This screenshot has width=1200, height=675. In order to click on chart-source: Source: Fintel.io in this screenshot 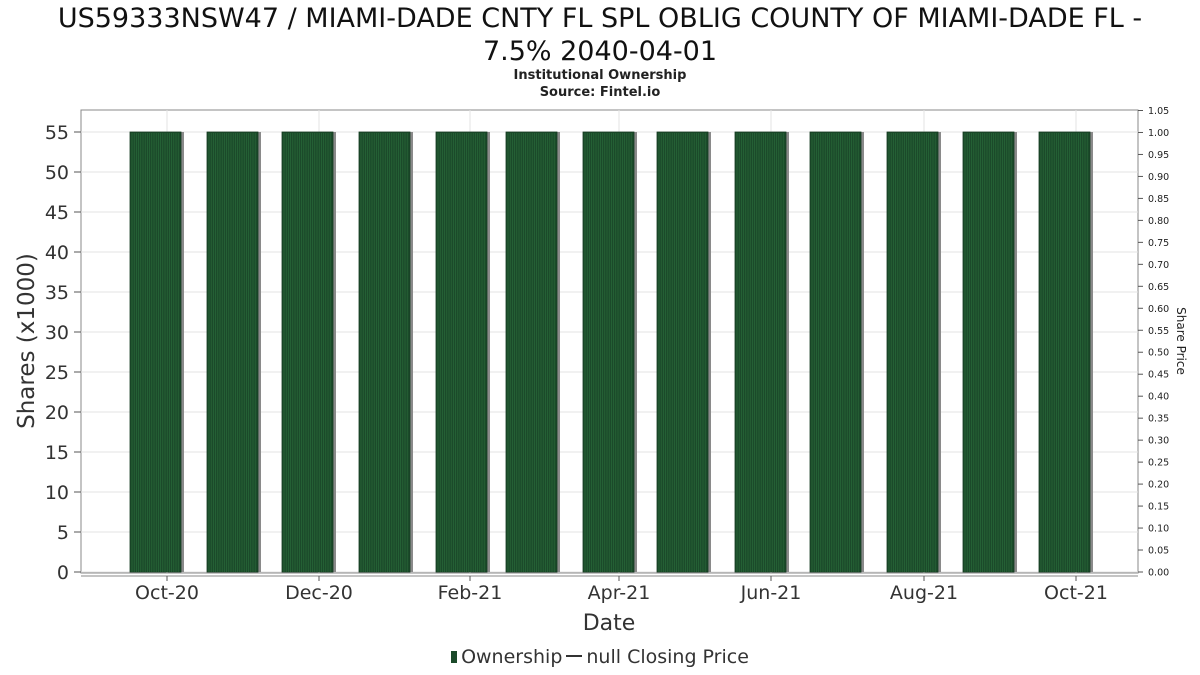, I will do `click(600, 92)`.